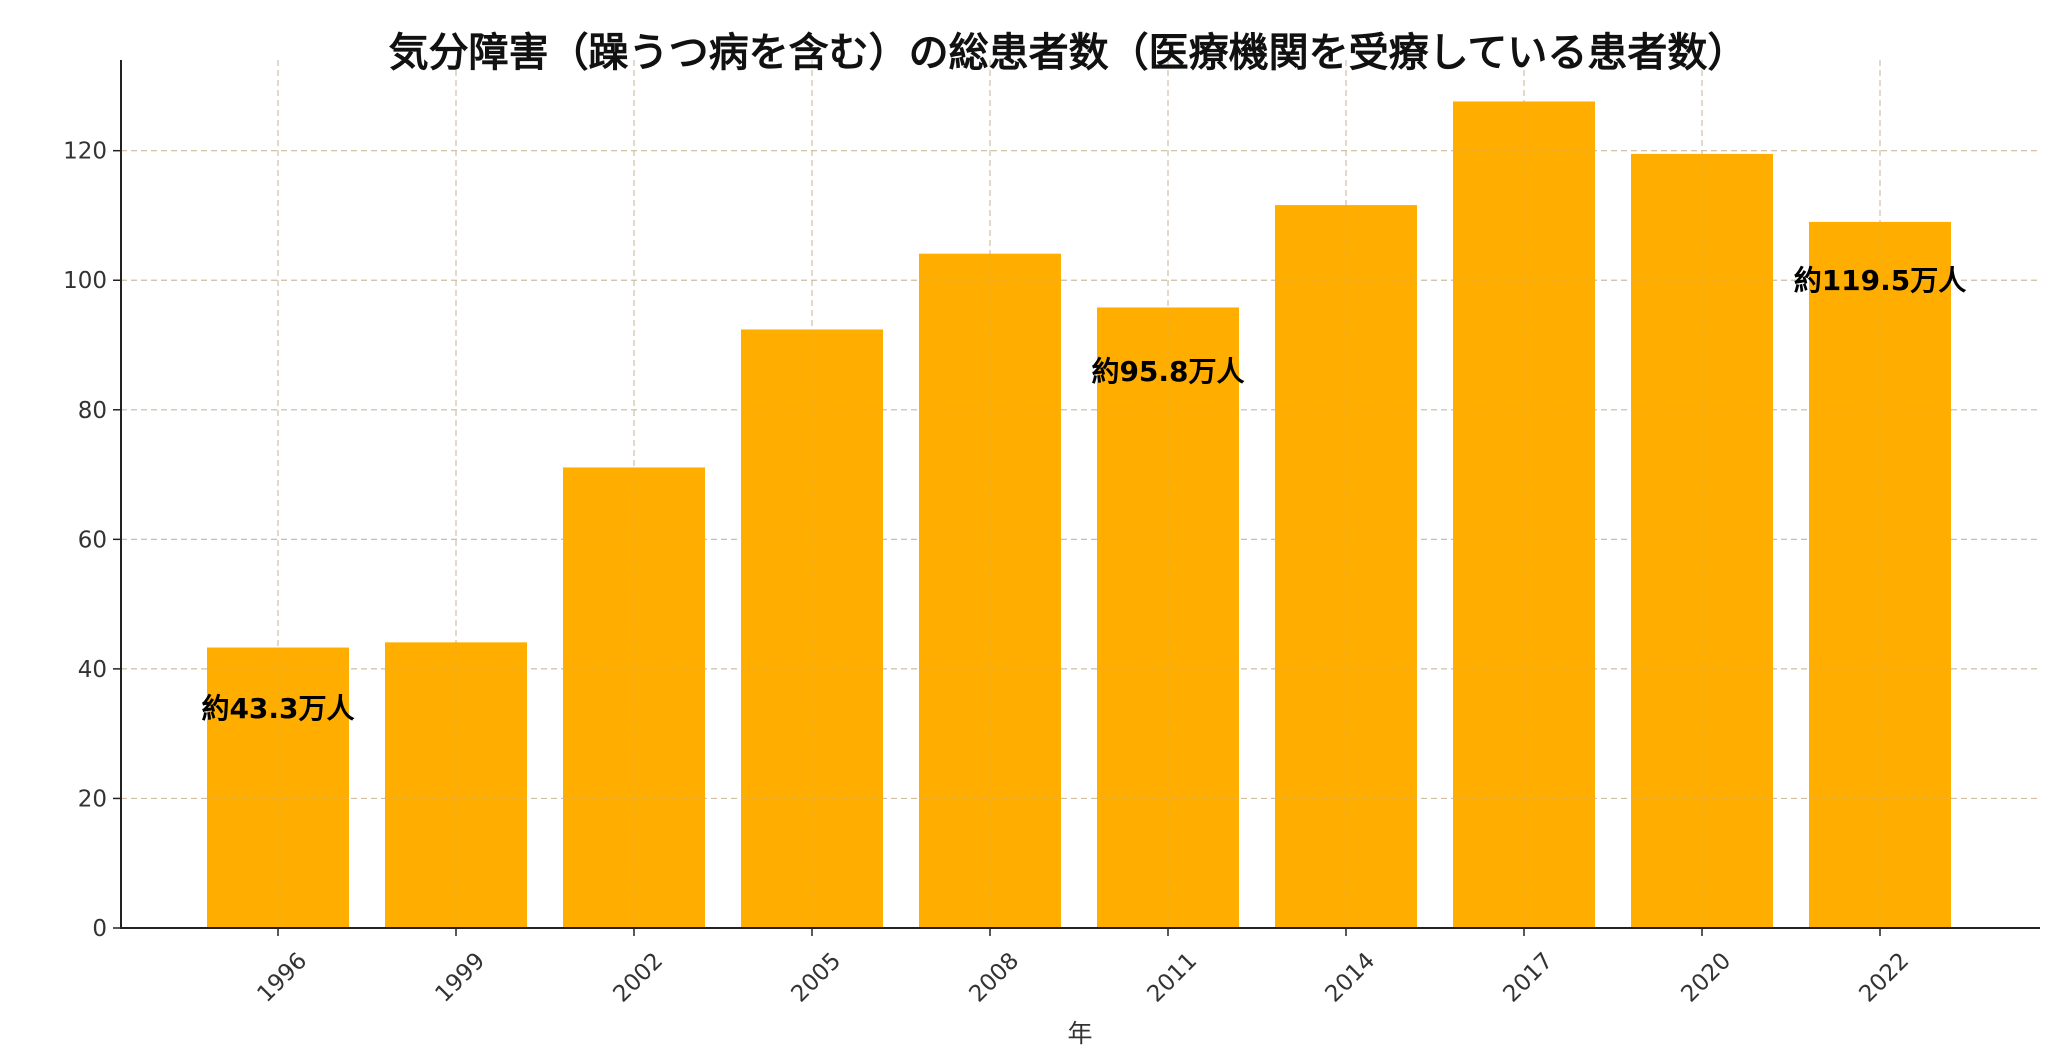  Describe the element at coordinates (1167, 371) in the screenshot. I see `annotation-label: 約95.8万人` at that location.